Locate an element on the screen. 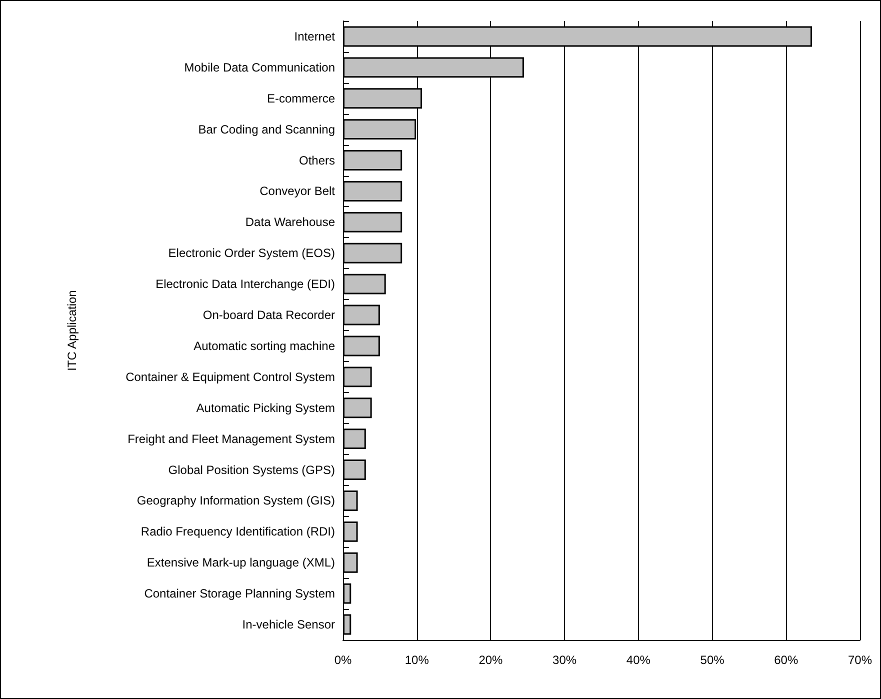 Image resolution: width=881 pixels, height=699 pixels. y-tick-label: Conveyor Belt is located at coordinates (298, 191).